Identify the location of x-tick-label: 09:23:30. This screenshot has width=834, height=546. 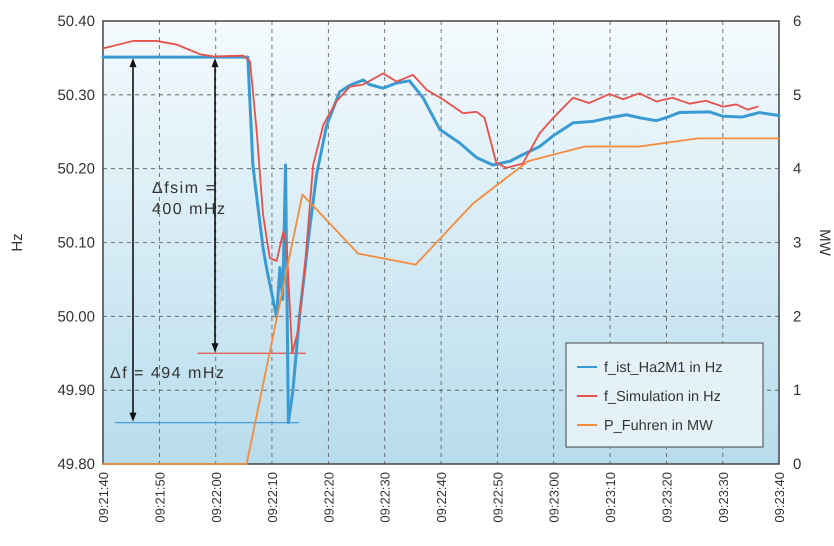
(723, 497).